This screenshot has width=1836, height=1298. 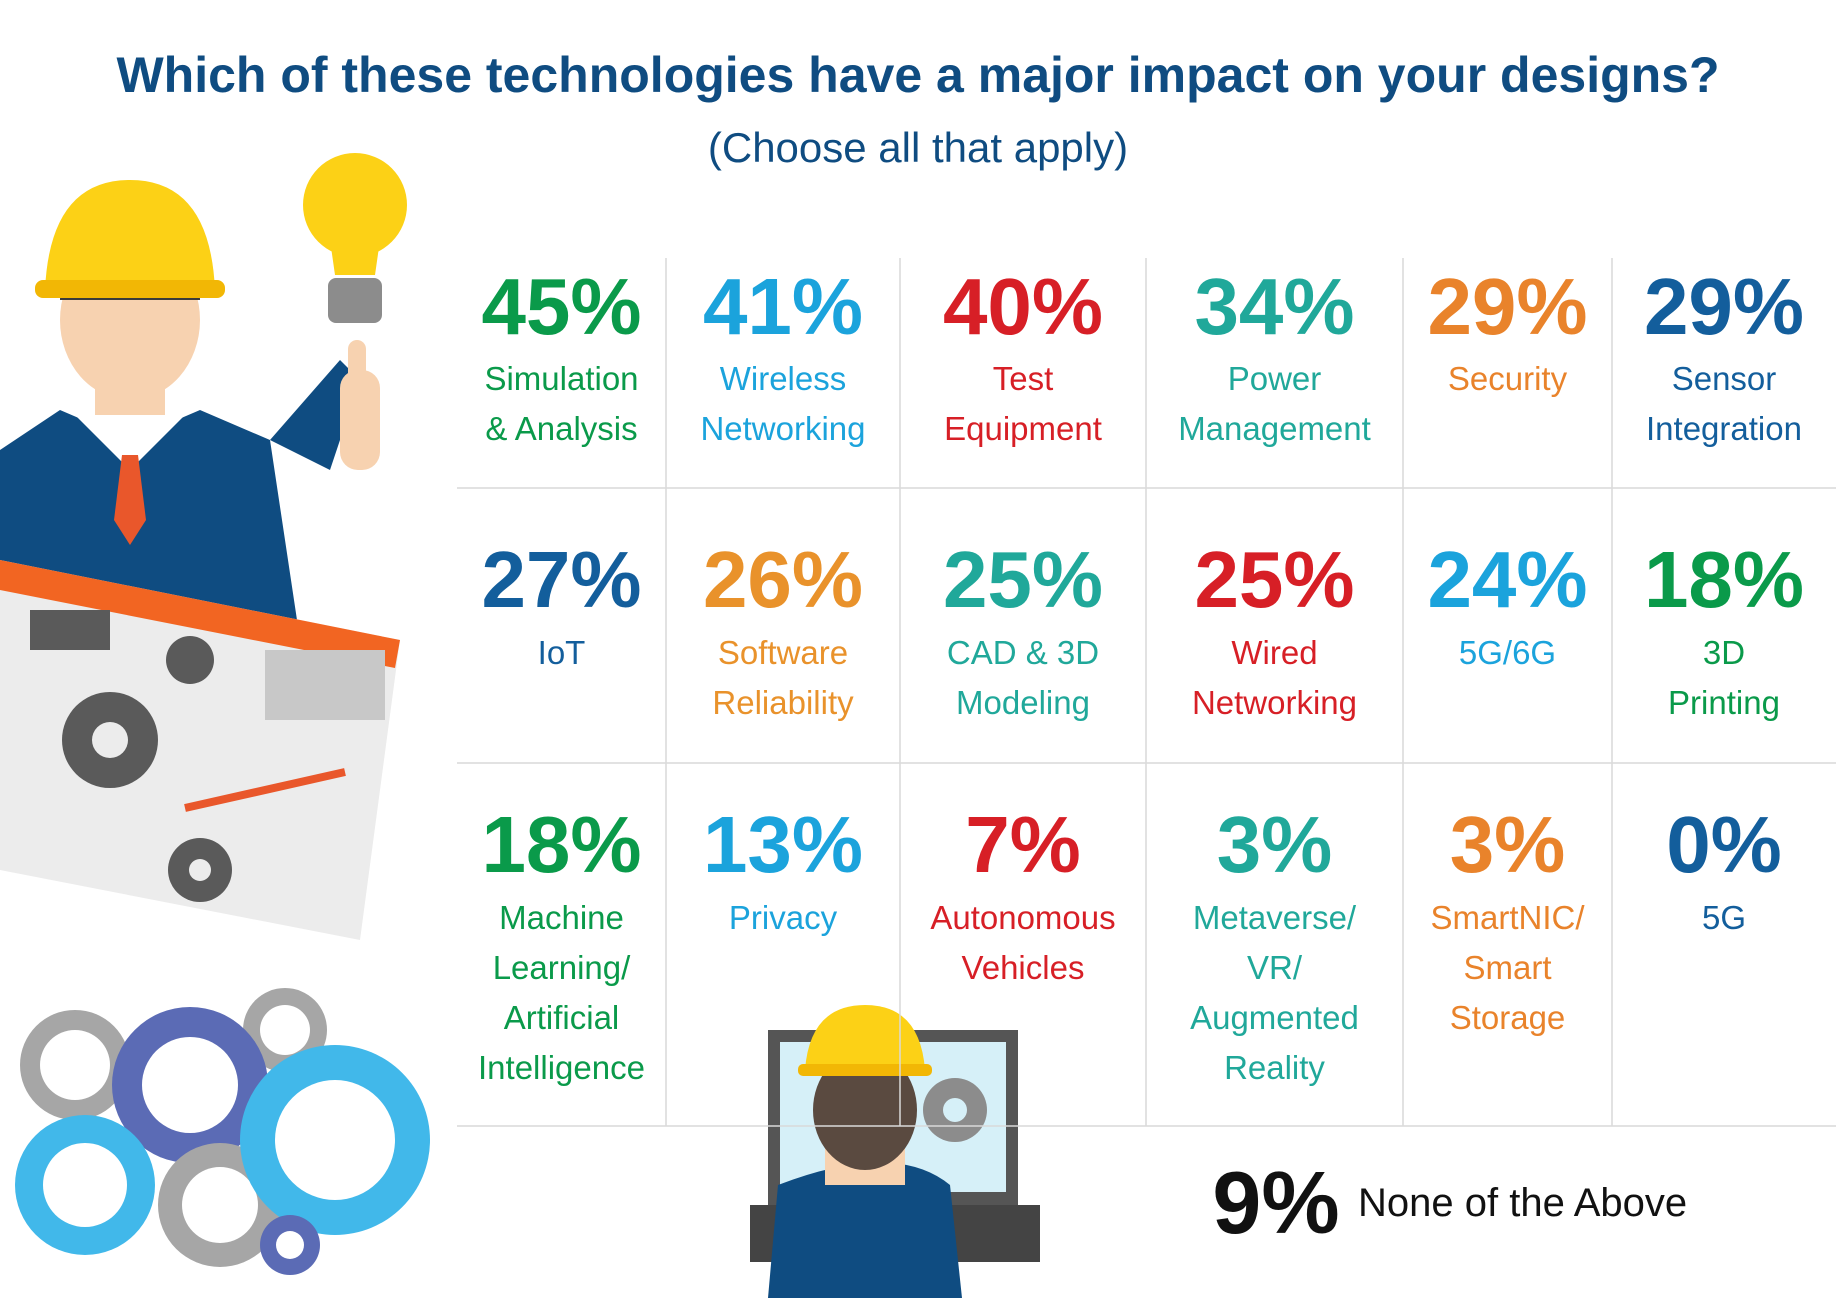 I want to click on item-label: Privacy, so click(x=783, y=917).